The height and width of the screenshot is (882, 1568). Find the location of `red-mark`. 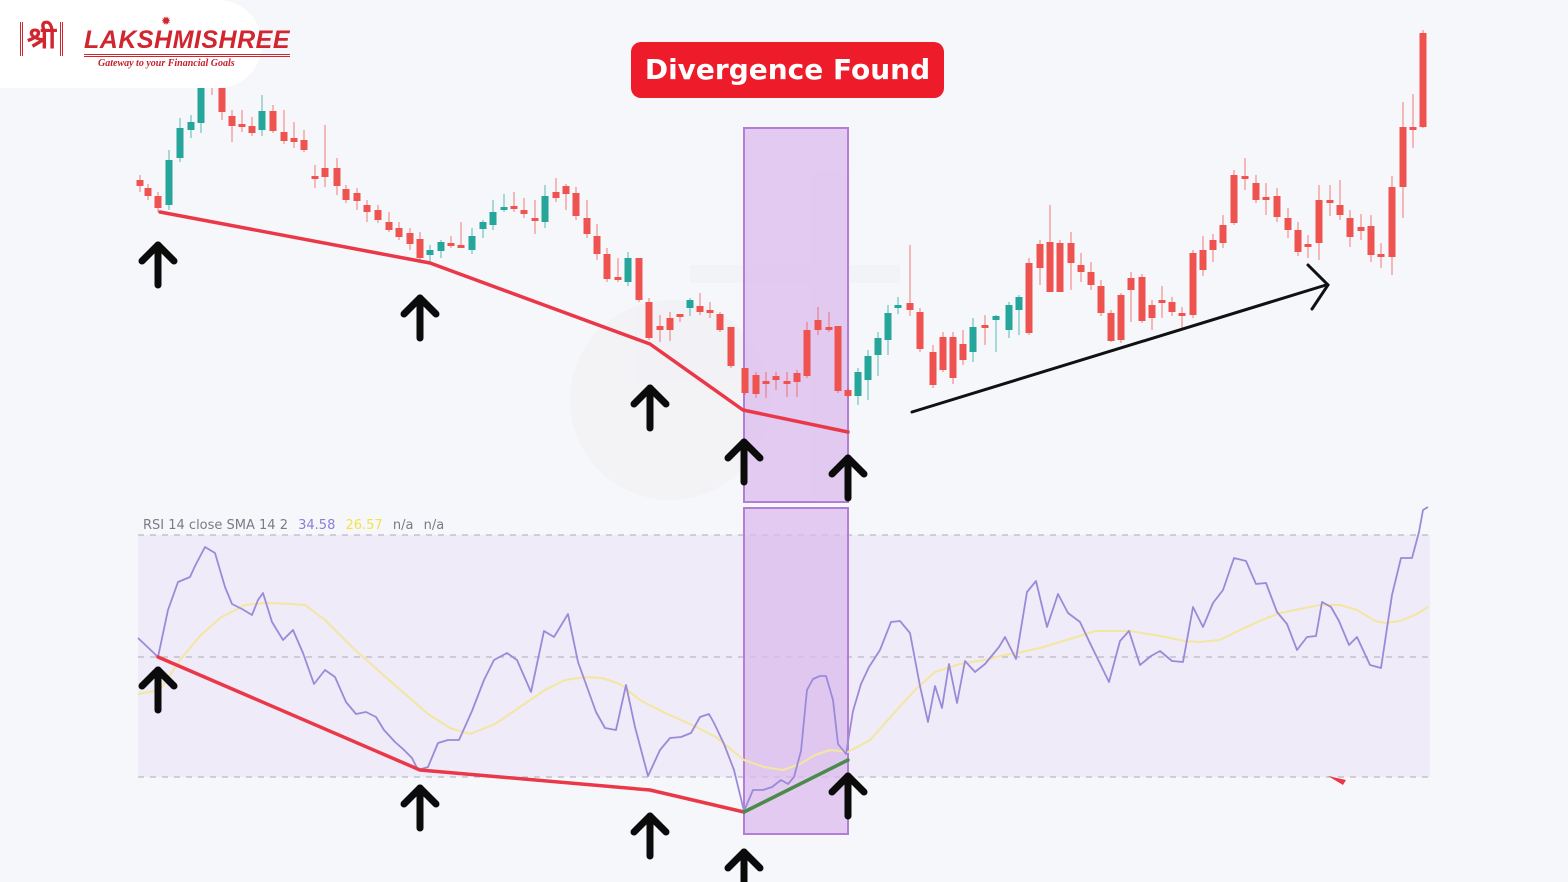

red-mark is located at coordinates (1337, 780).